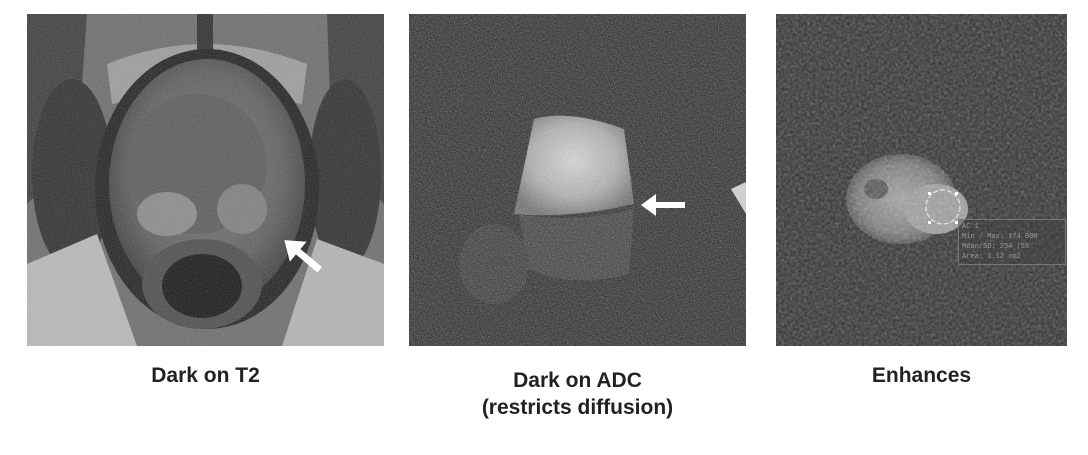  I want to click on caption-line: Dark on ADC, so click(577, 380).